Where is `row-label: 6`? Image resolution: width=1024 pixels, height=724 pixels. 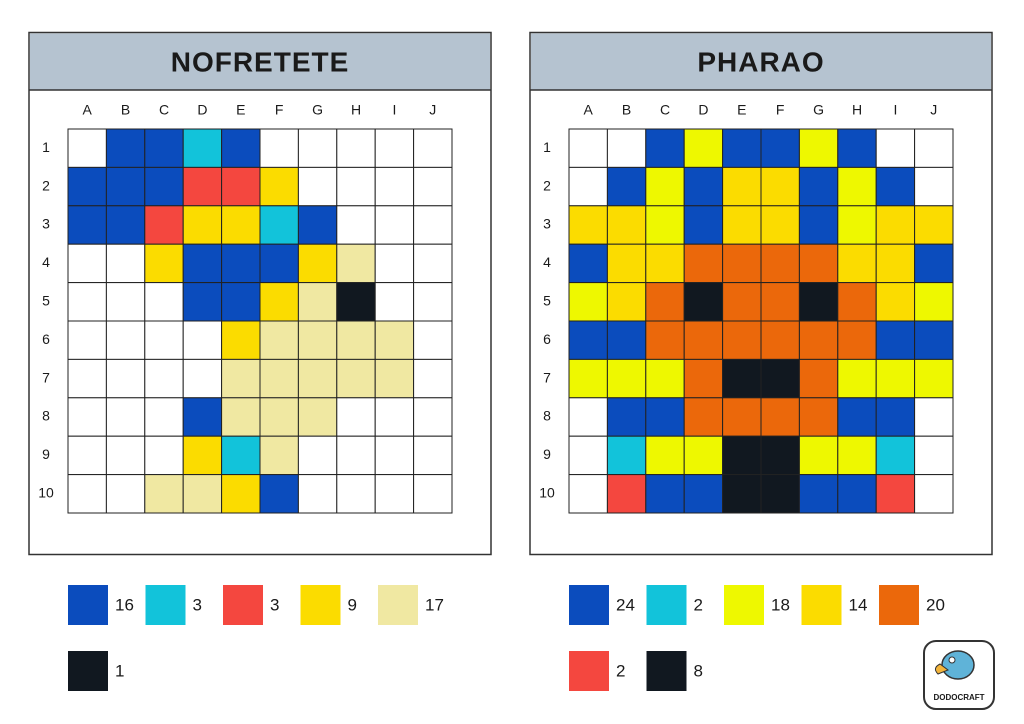
row-label: 6 is located at coordinates (547, 339).